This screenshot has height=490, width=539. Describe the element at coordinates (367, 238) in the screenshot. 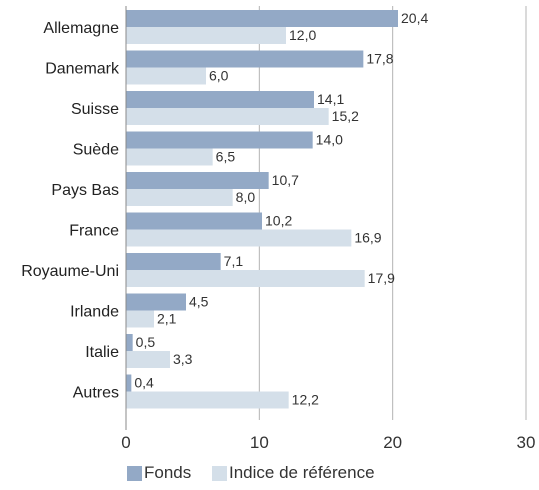

I see `data-label: 16,9` at that location.